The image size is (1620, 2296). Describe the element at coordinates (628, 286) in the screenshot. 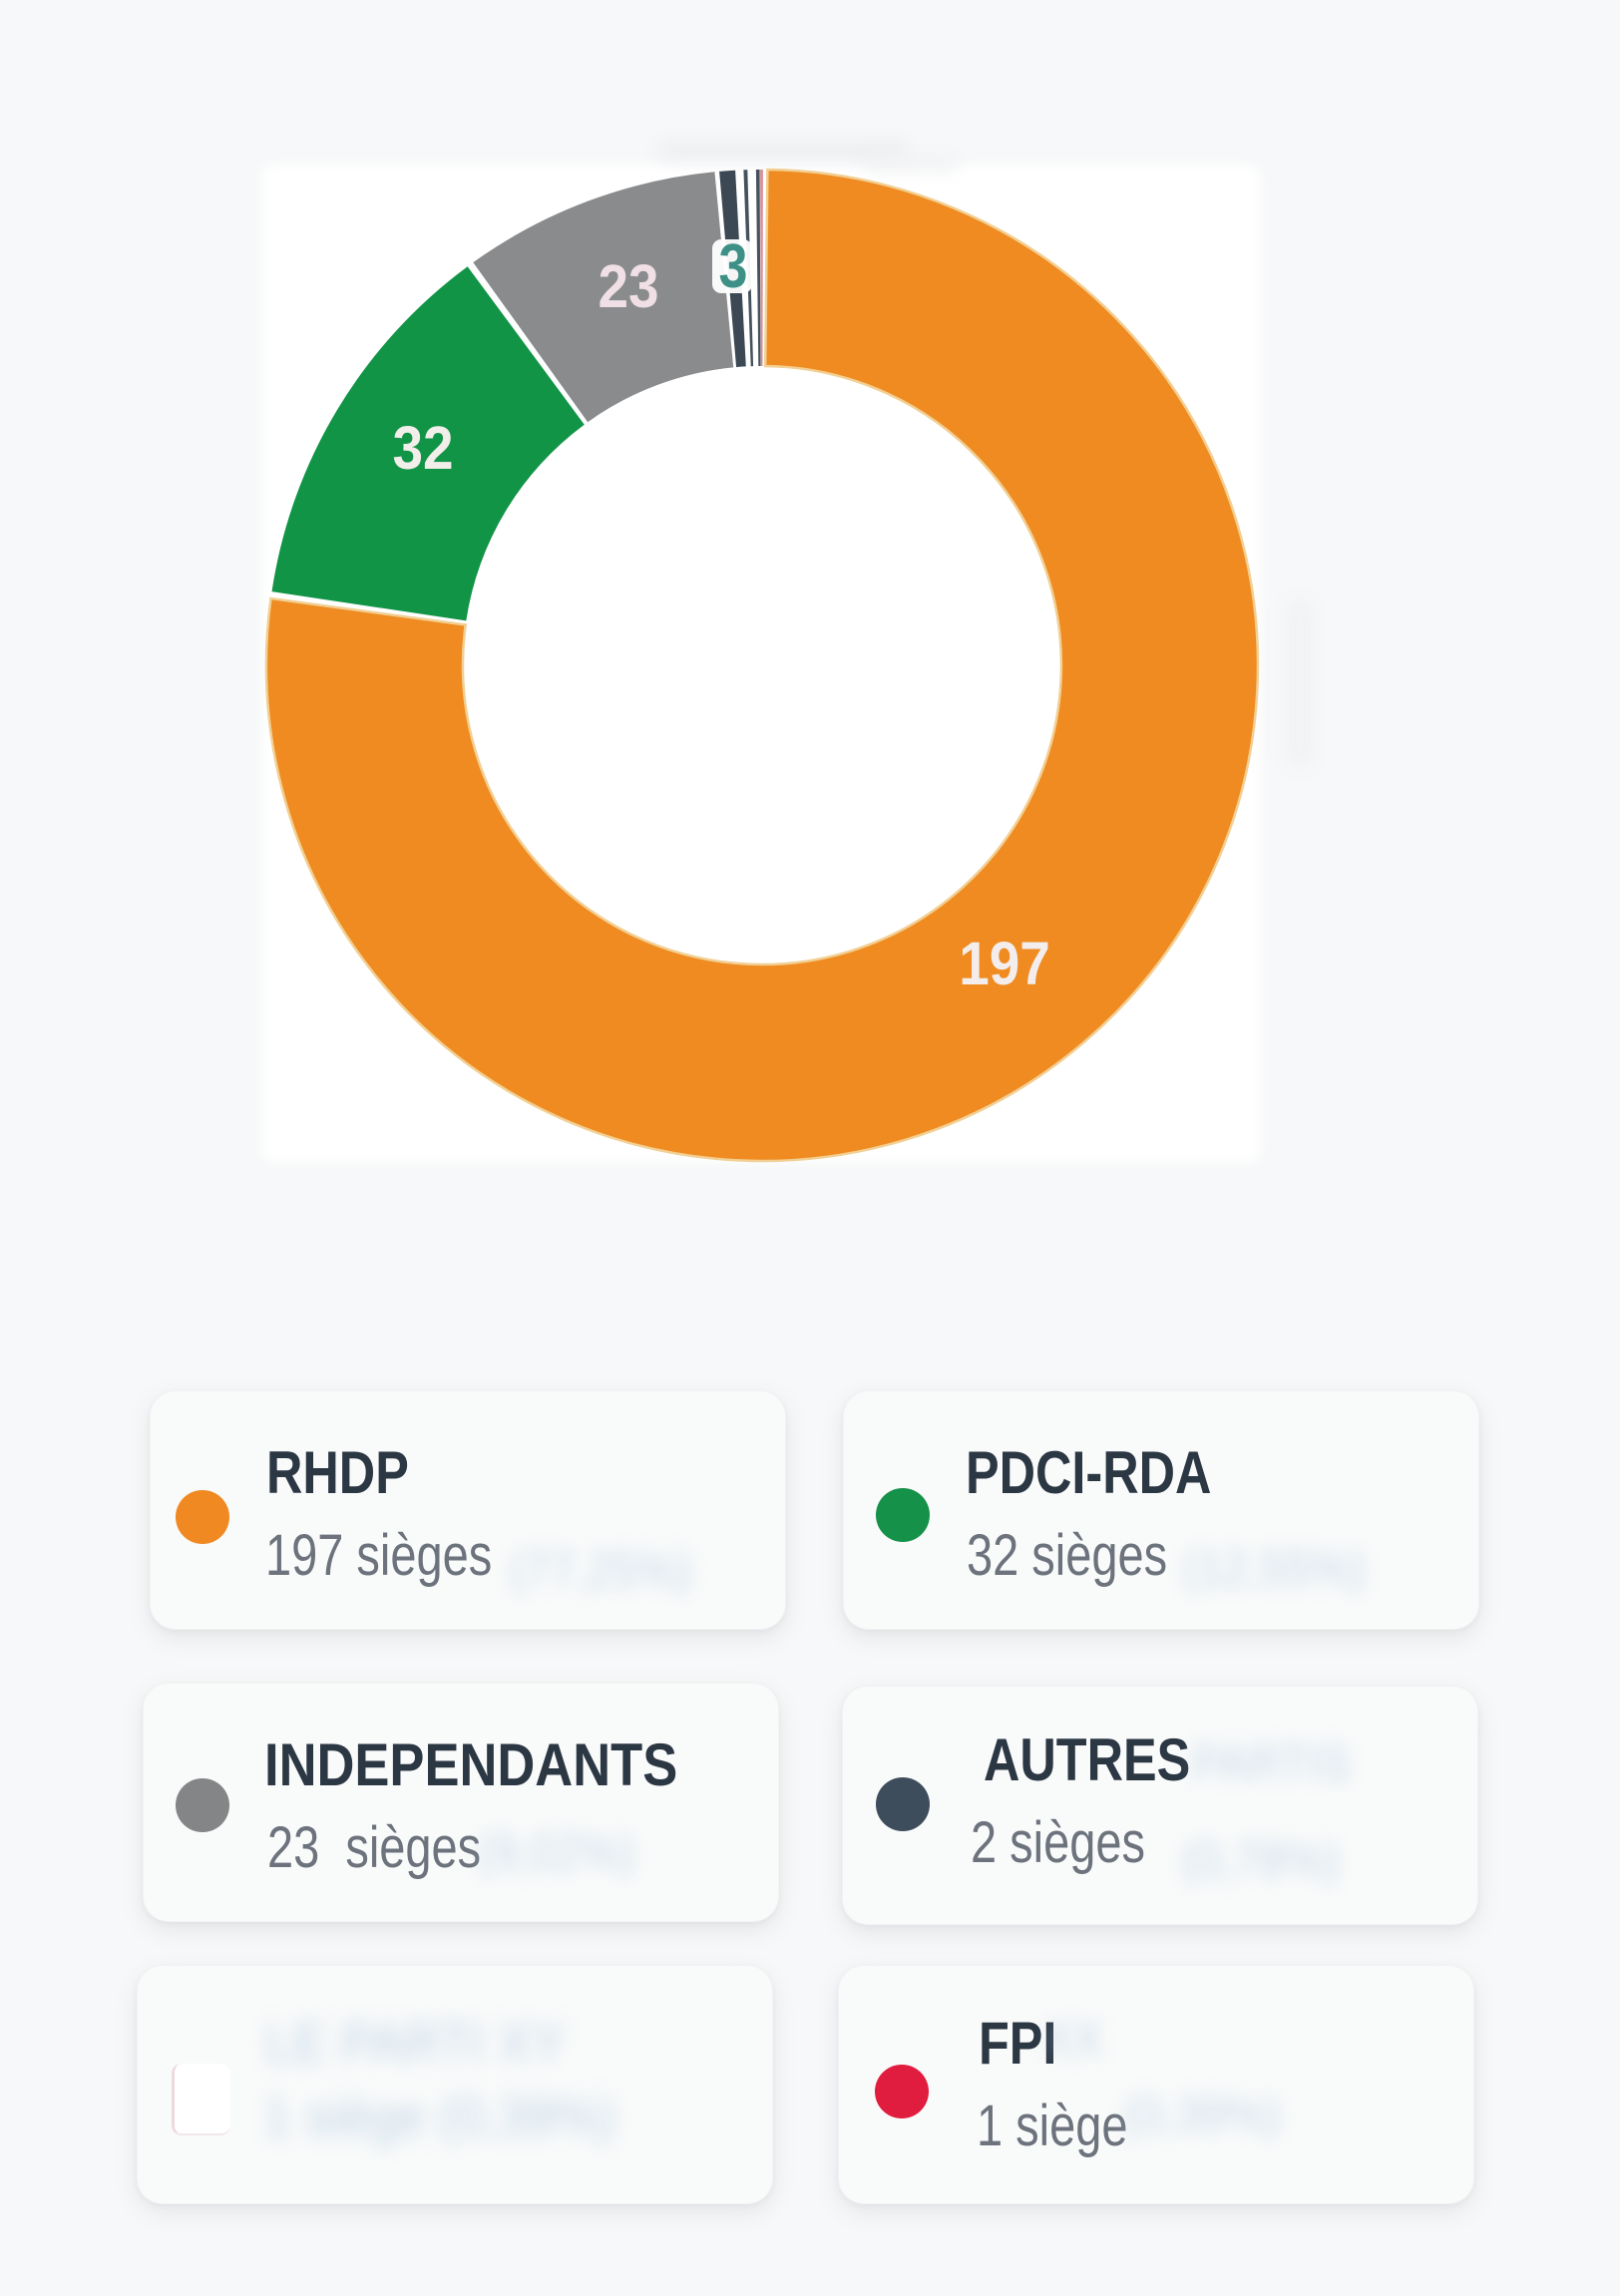

I see `svg-text: 23` at that location.